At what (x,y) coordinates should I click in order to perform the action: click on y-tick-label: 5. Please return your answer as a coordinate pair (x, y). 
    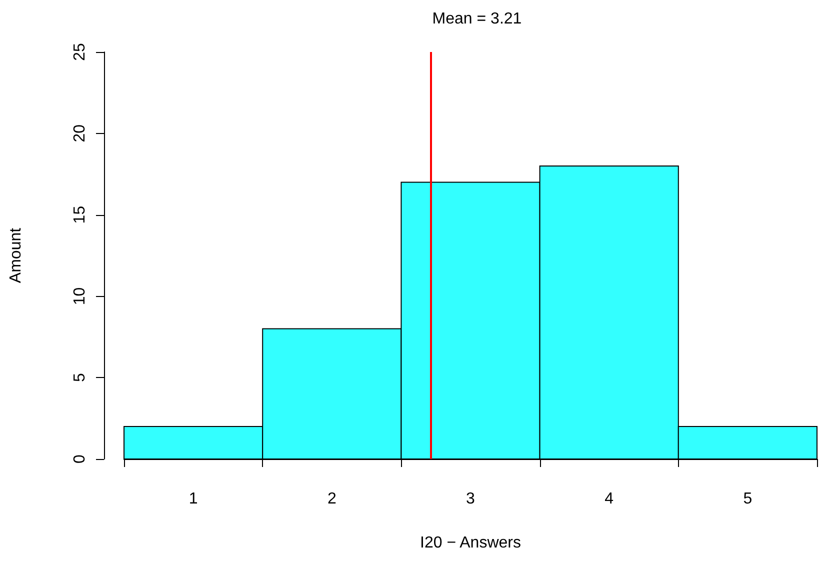
    Looking at the image, I should click on (80, 377).